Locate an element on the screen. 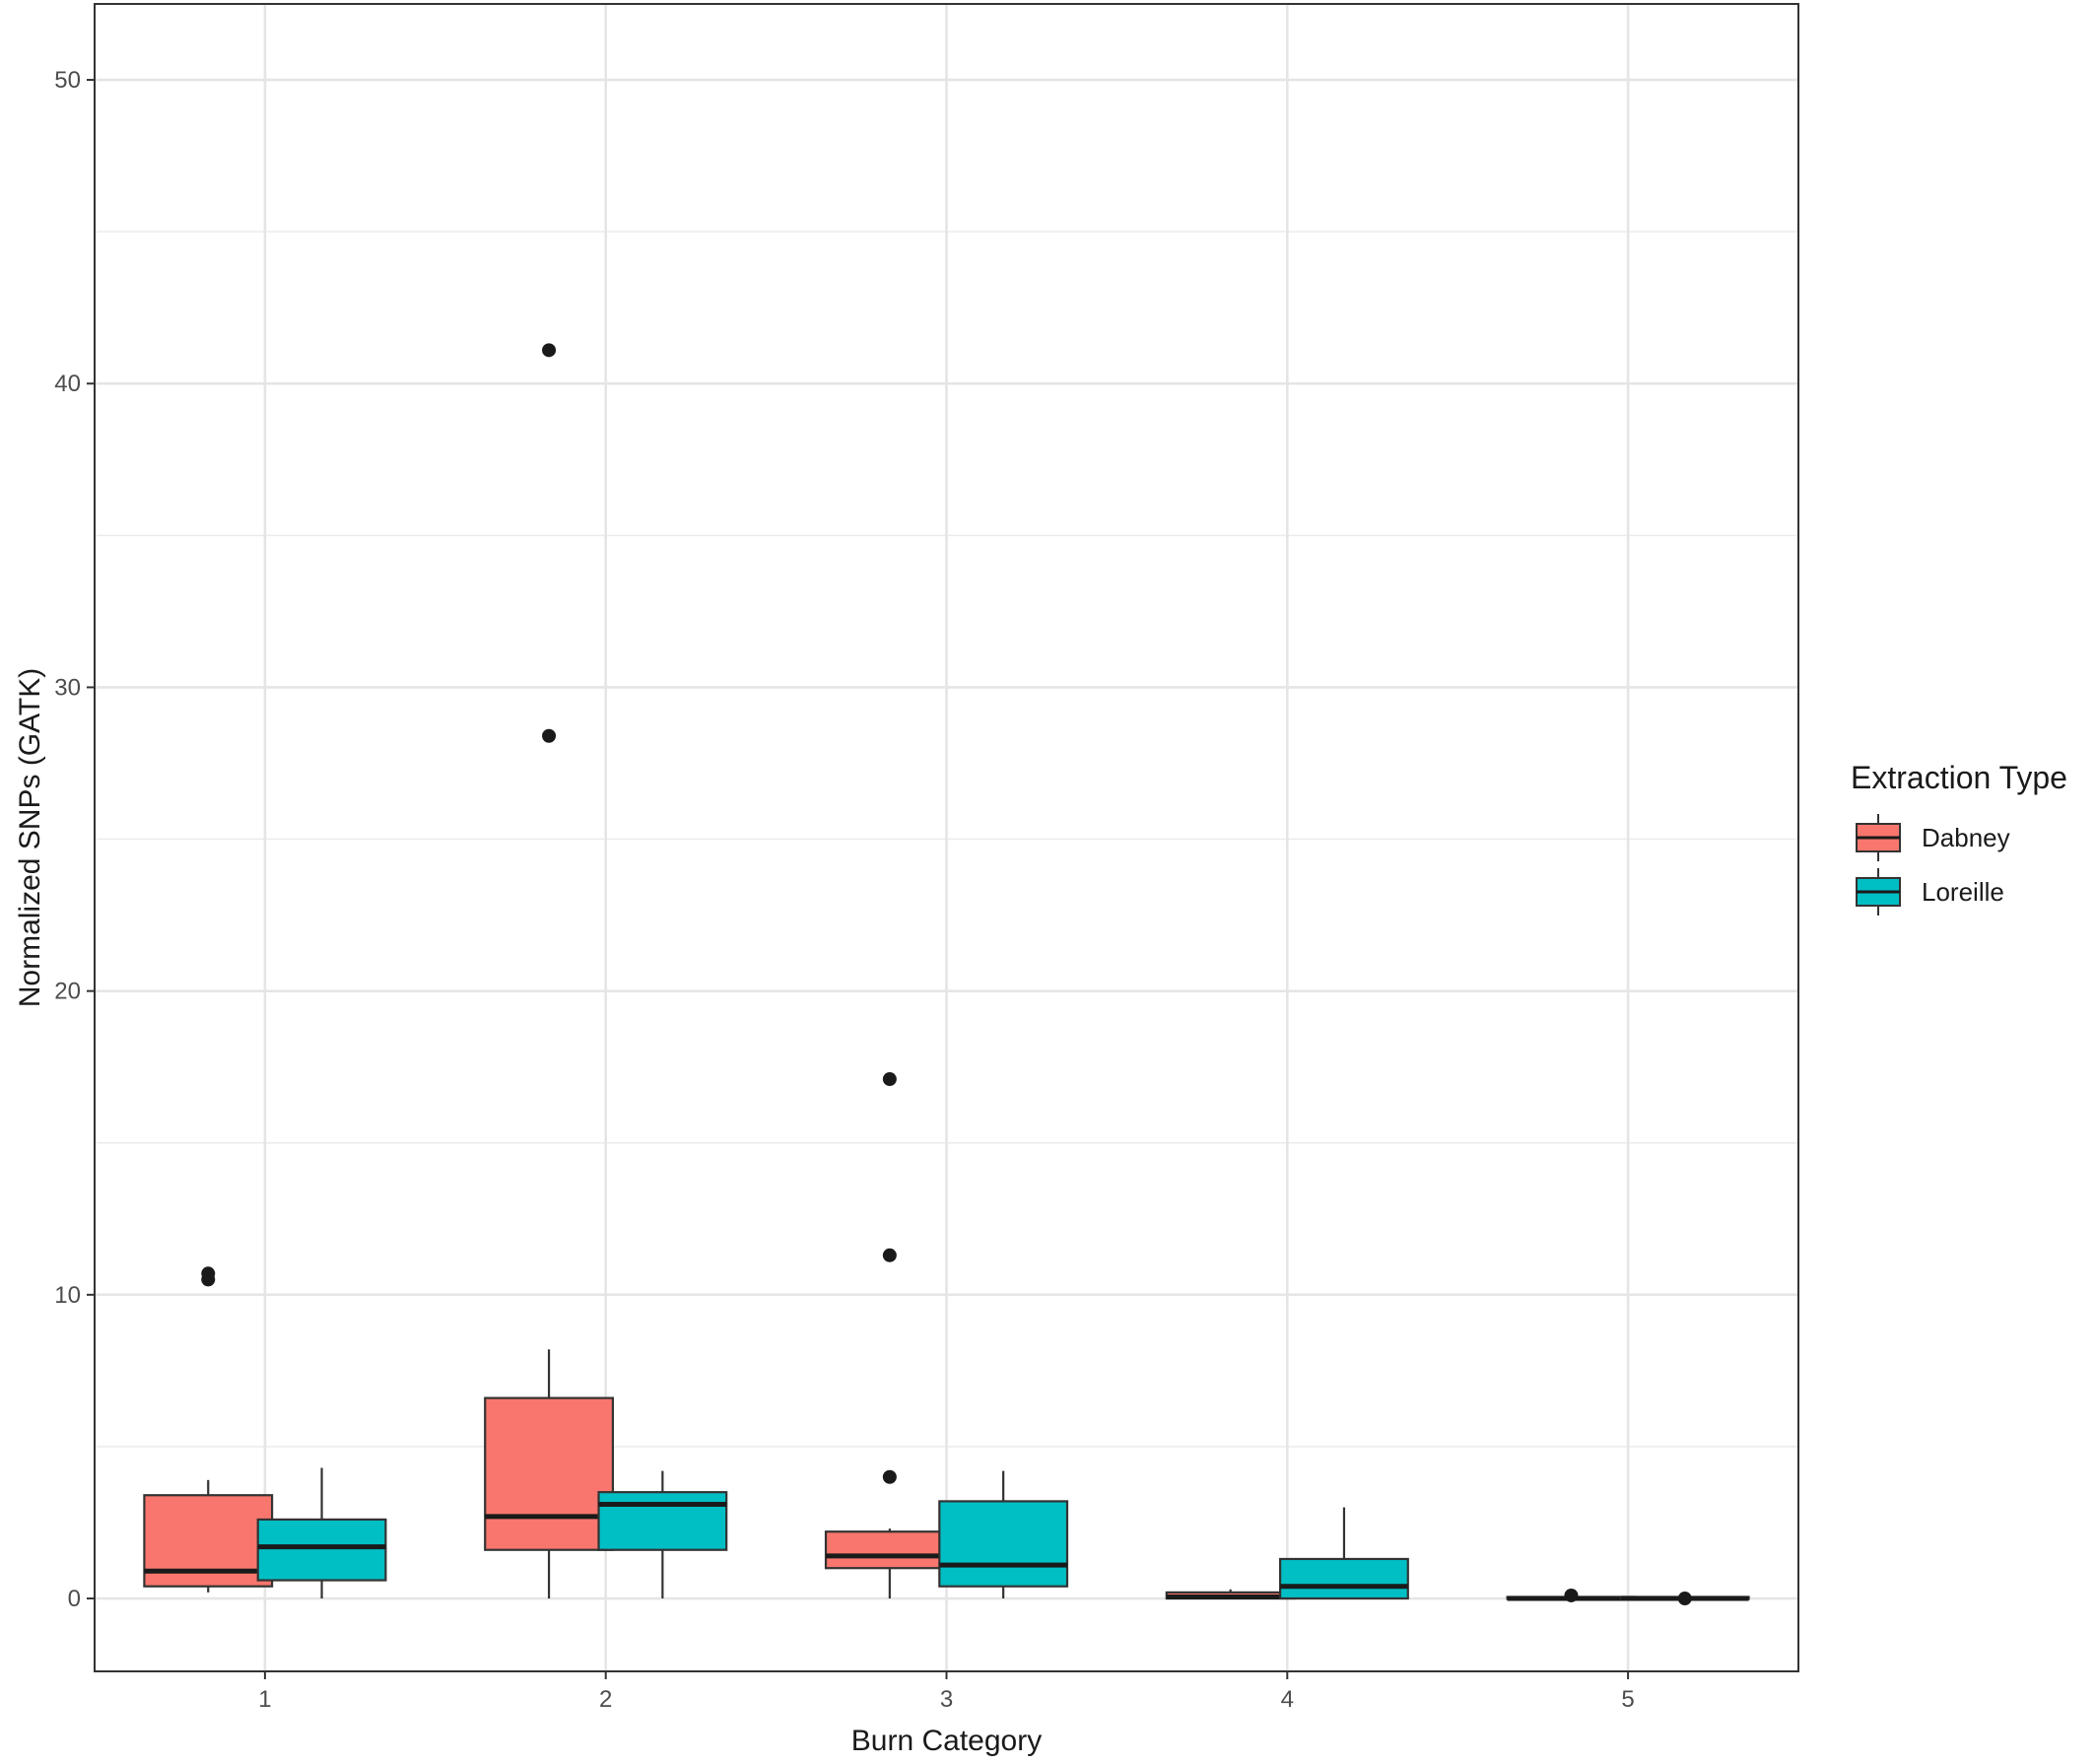 This screenshot has width=2097, height=1764. legend: Extraction Type Dabney Loreille is located at coordinates (1959, 838).